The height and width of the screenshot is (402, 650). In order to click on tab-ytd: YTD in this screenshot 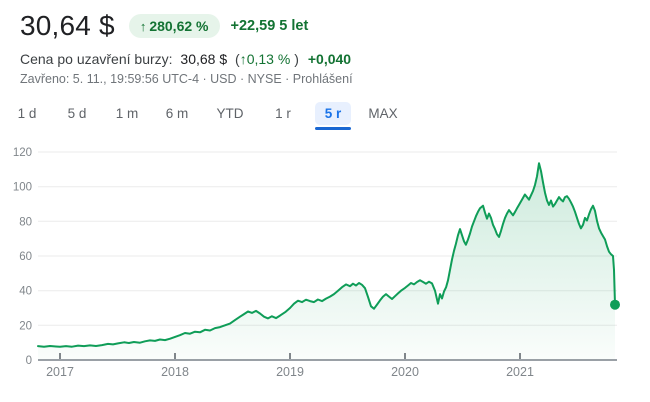, I will do `click(230, 113)`.